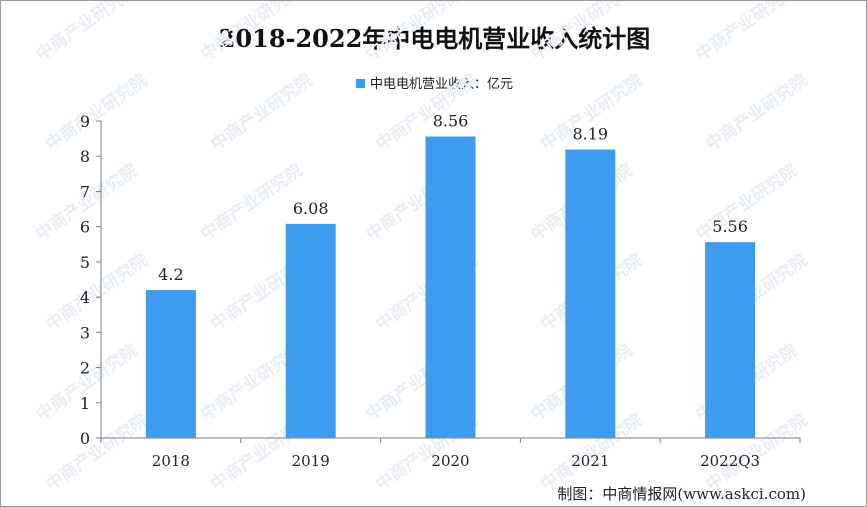 The image size is (867, 507). Describe the element at coordinates (85, 438) in the screenshot. I see `y-tick-label: 0` at that location.